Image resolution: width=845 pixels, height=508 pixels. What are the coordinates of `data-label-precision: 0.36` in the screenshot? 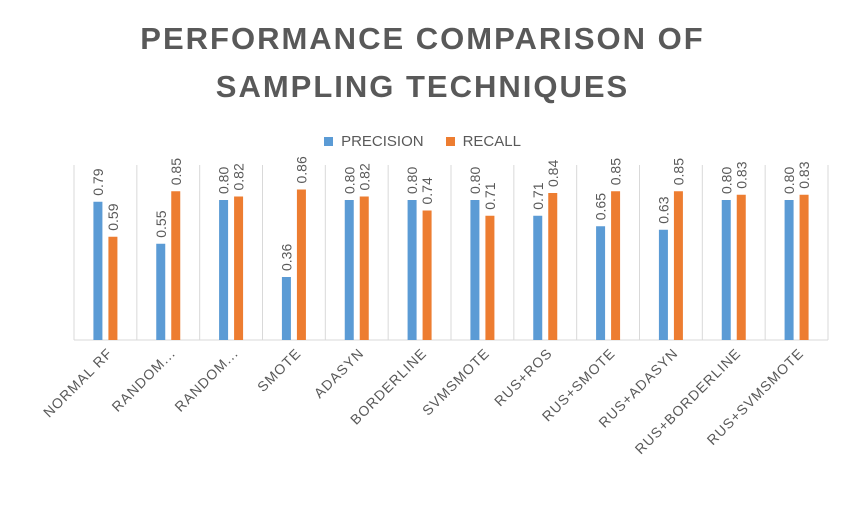 It's located at (286, 257).